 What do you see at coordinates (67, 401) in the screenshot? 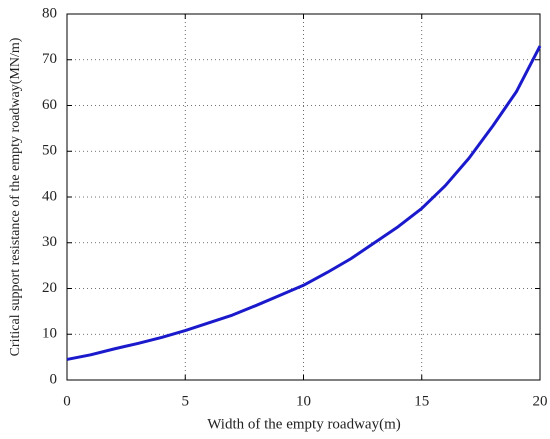
I see `x-tick-label: 0` at bounding box center [67, 401].